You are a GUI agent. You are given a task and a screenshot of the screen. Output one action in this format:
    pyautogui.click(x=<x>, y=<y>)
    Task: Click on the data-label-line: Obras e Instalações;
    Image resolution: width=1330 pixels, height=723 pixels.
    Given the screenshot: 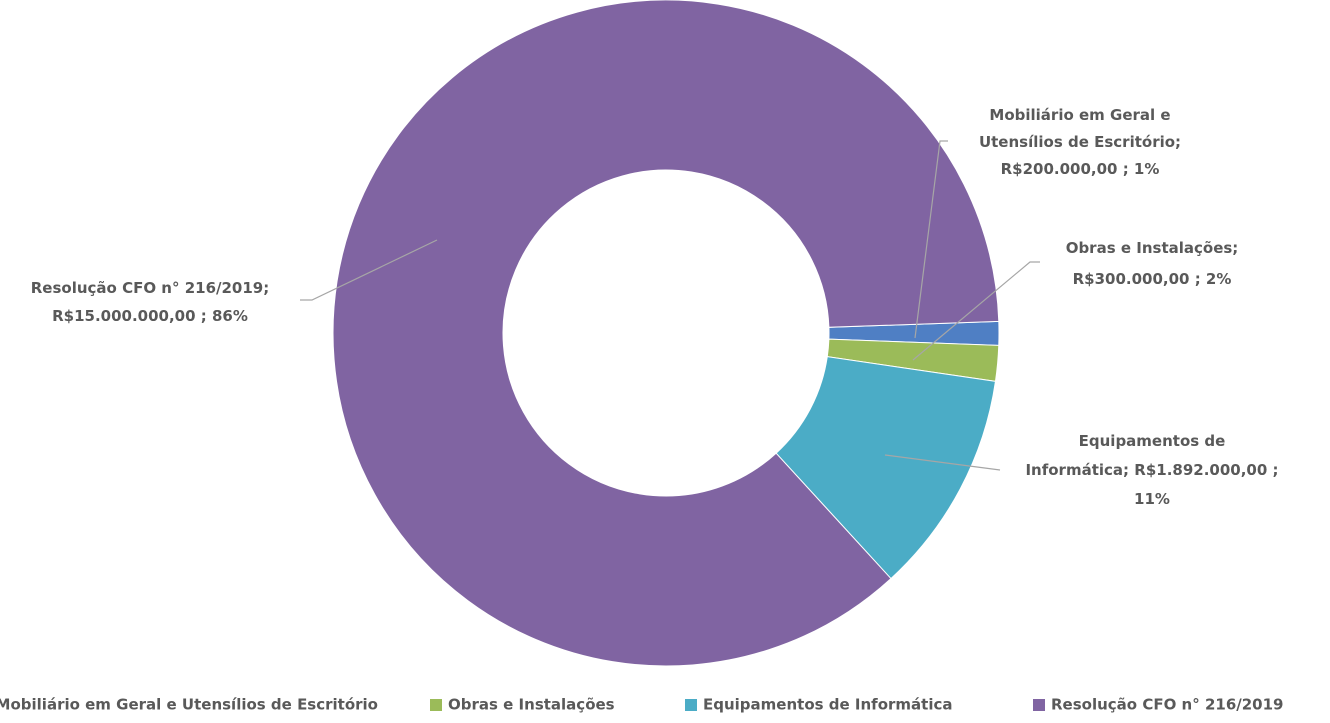 What is the action you would take?
    pyautogui.click(x=1152, y=248)
    